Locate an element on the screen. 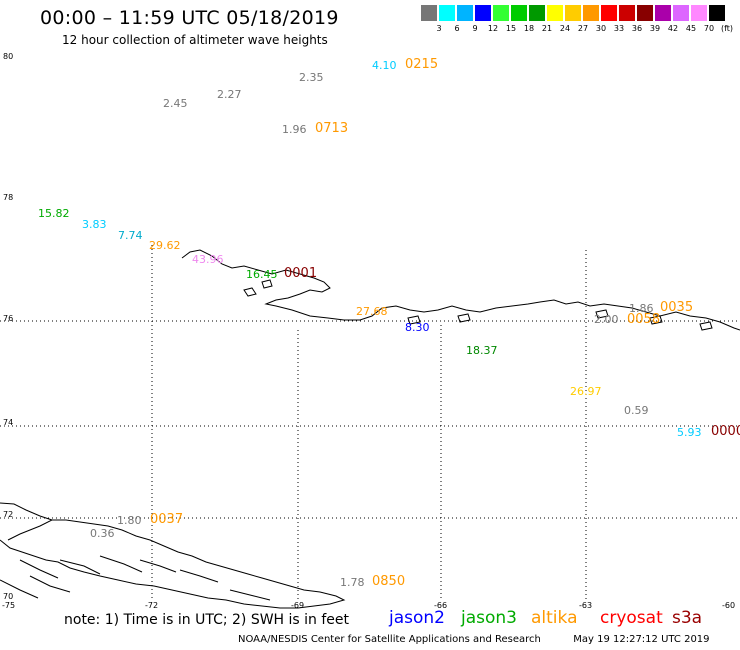 The width and height of the screenshot is (740, 650). wave-height-value: 2.00 is located at coordinates (606, 319).